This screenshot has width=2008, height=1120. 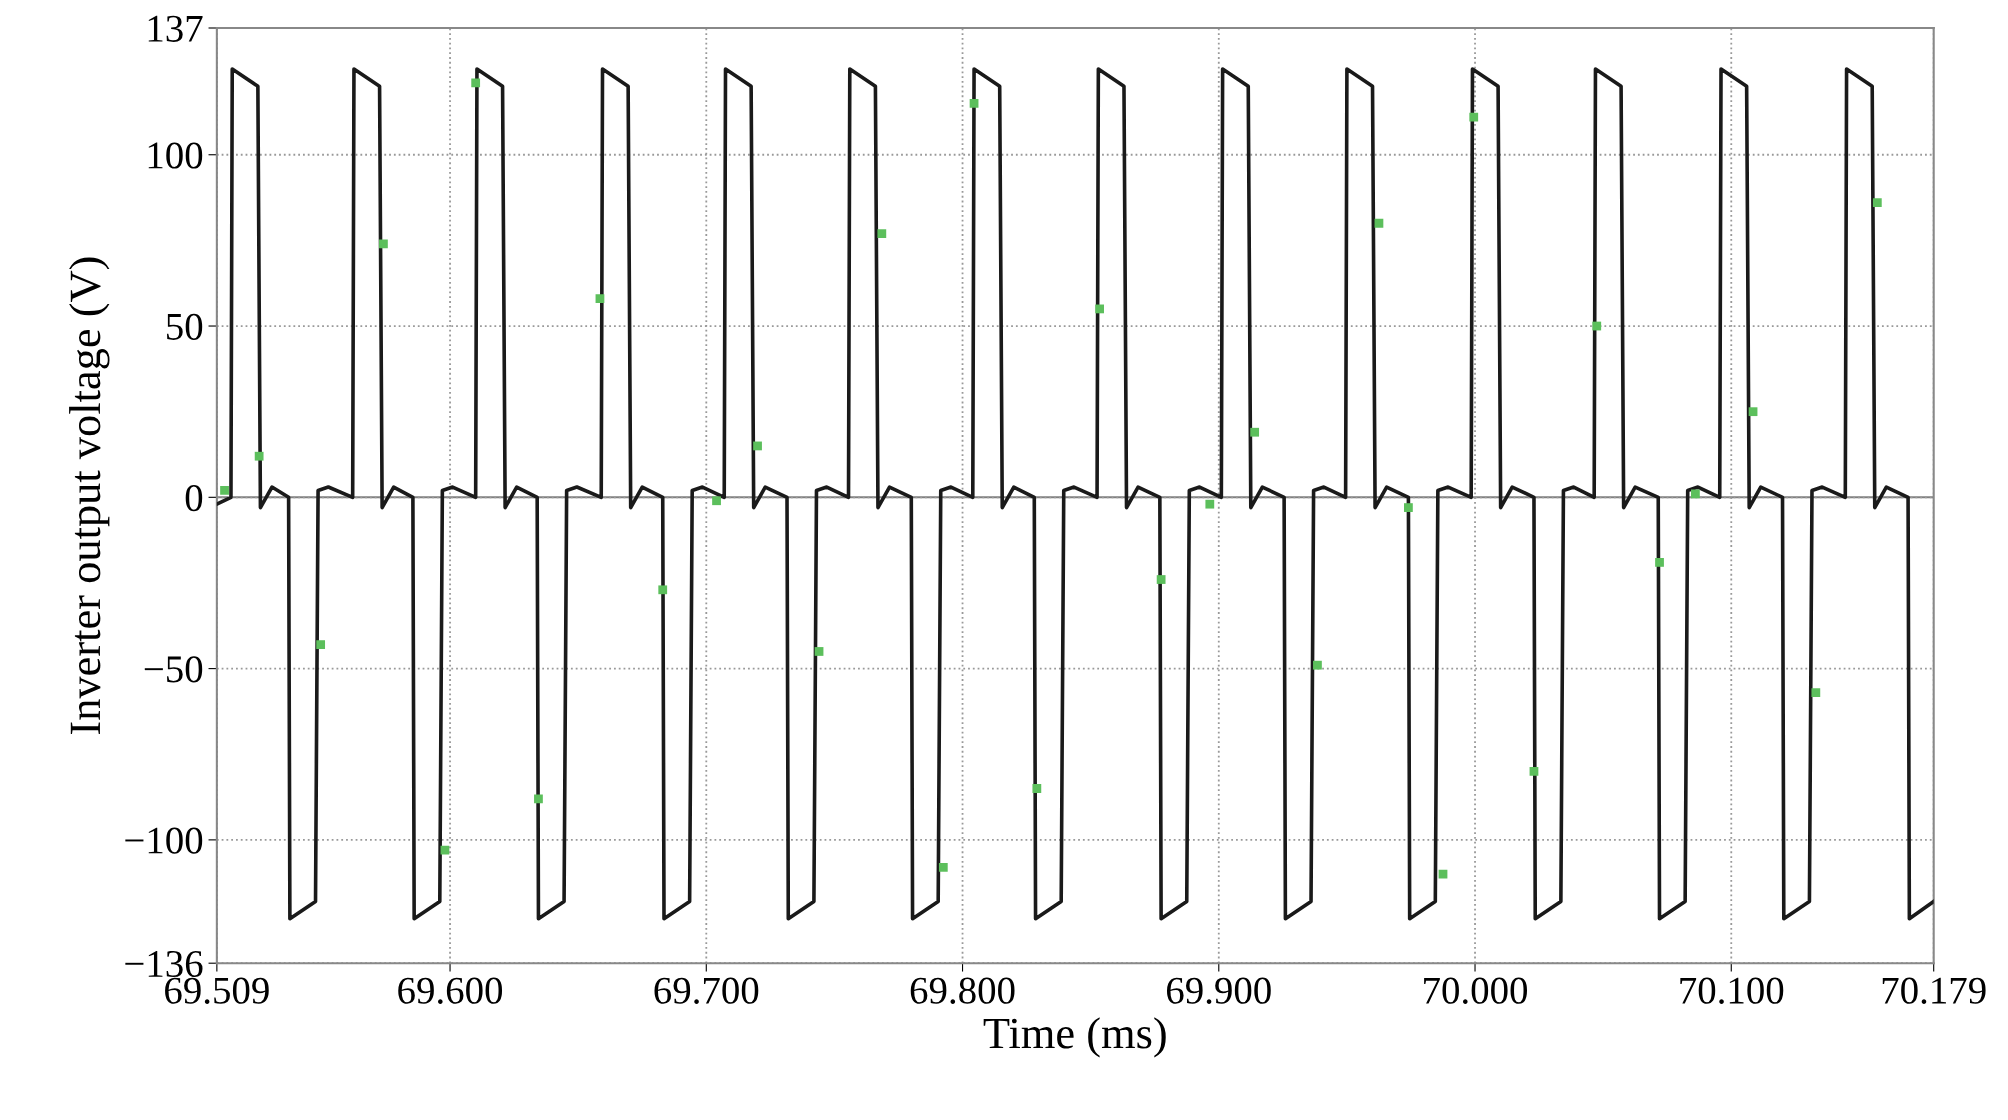 I want to click on x-tick-label: 70.100, so click(x=1732, y=990).